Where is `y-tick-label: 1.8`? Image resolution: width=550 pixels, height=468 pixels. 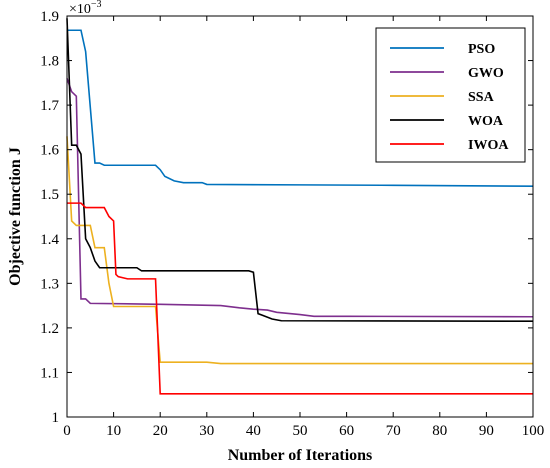 y-tick-label: 1.8 is located at coordinates (49, 62).